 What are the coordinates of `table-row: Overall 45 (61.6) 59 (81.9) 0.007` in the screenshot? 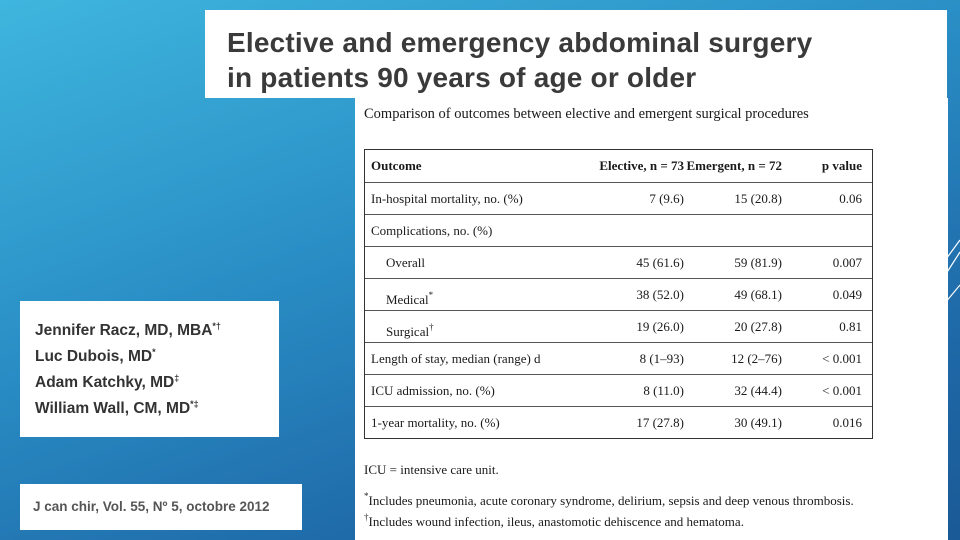 It's located at (618, 262).